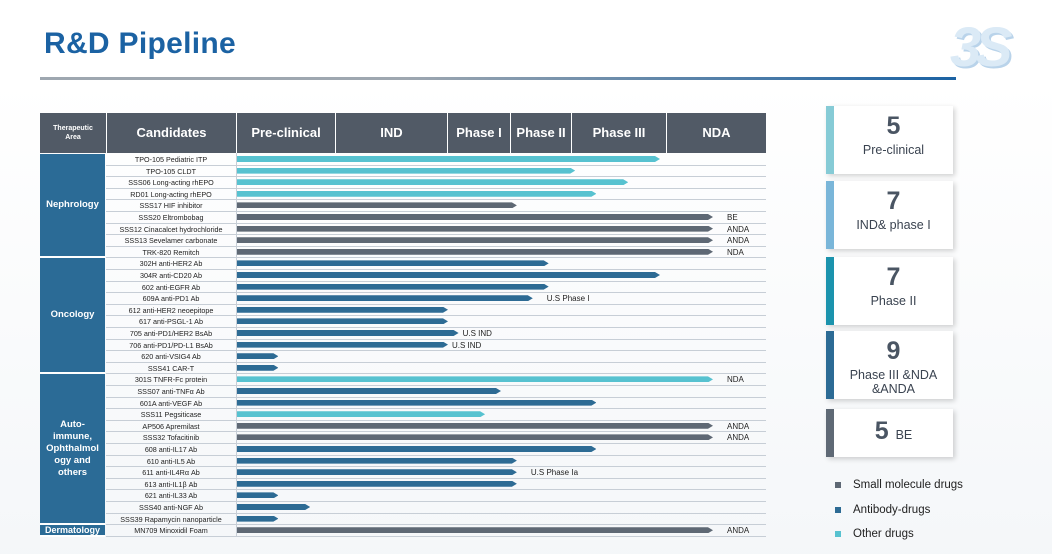 The height and width of the screenshot is (554, 1052). I want to click on header-candidates: Candidates, so click(171, 133).